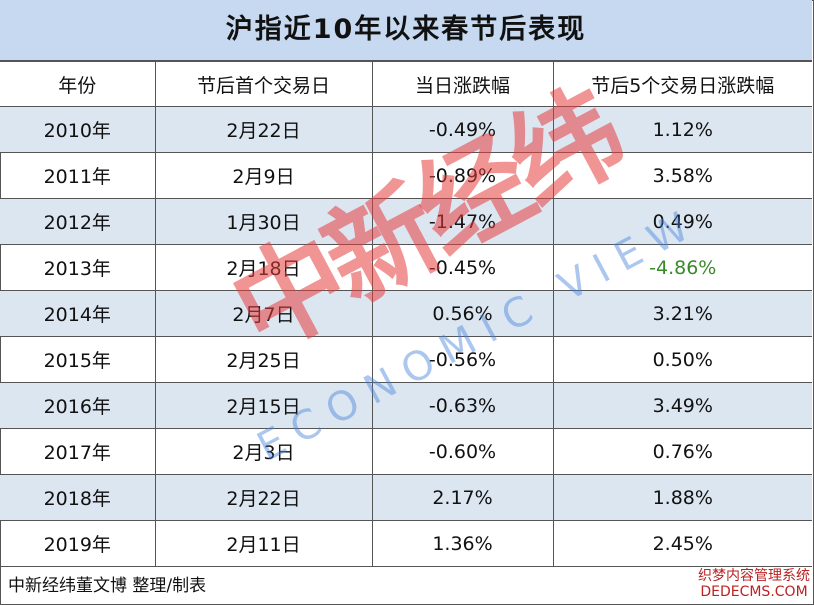 The width and height of the screenshot is (814, 605). Describe the element at coordinates (682, 129) in the screenshot. I see `table-cell: 1.12%` at that location.